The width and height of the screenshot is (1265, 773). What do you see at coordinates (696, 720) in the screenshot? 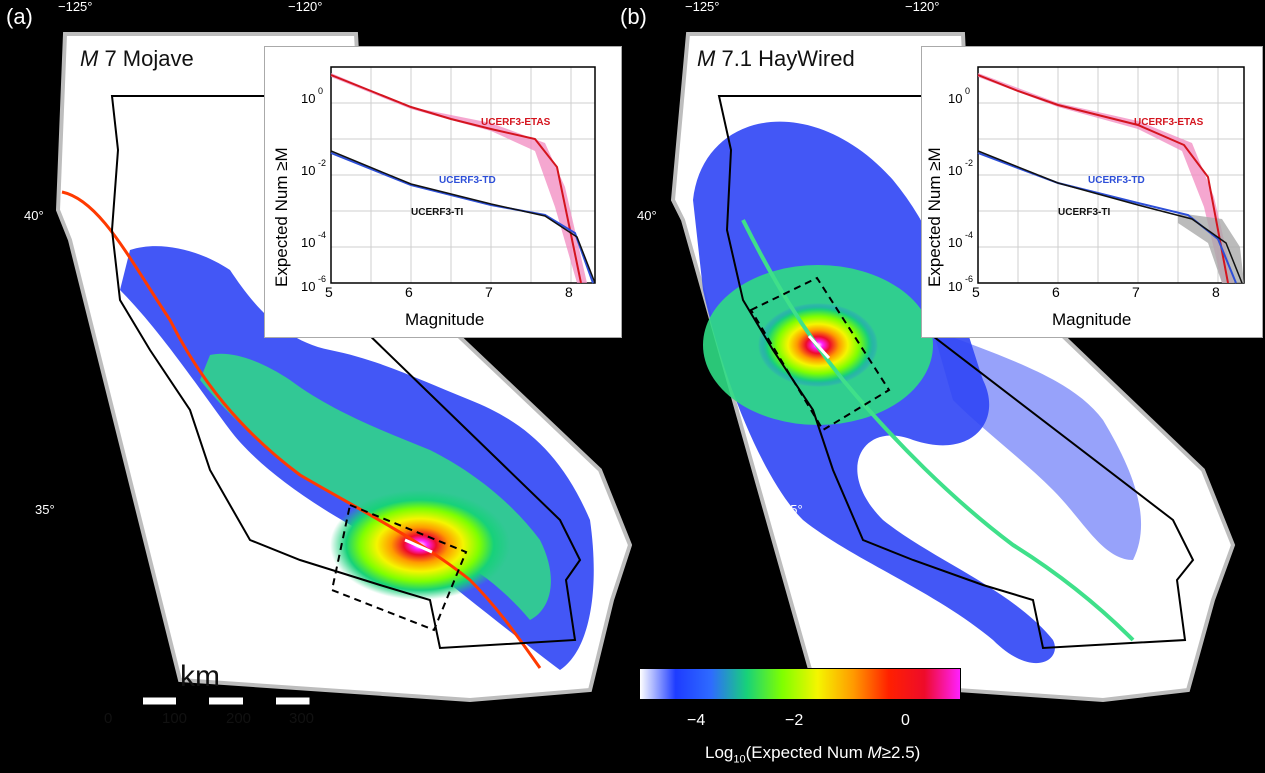
I see `colorbar-tick-neg4: −4` at bounding box center [696, 720].